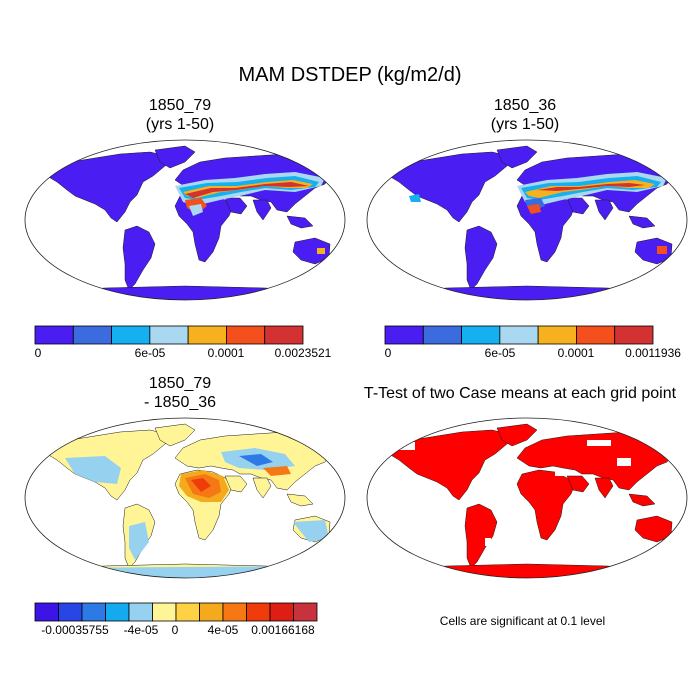 The image size is (700, 700). What do you see at coordinates (180, 383) in the screenshot?
I see `panel3-title-line1: 1850_79` at bounding box center [180, 383].